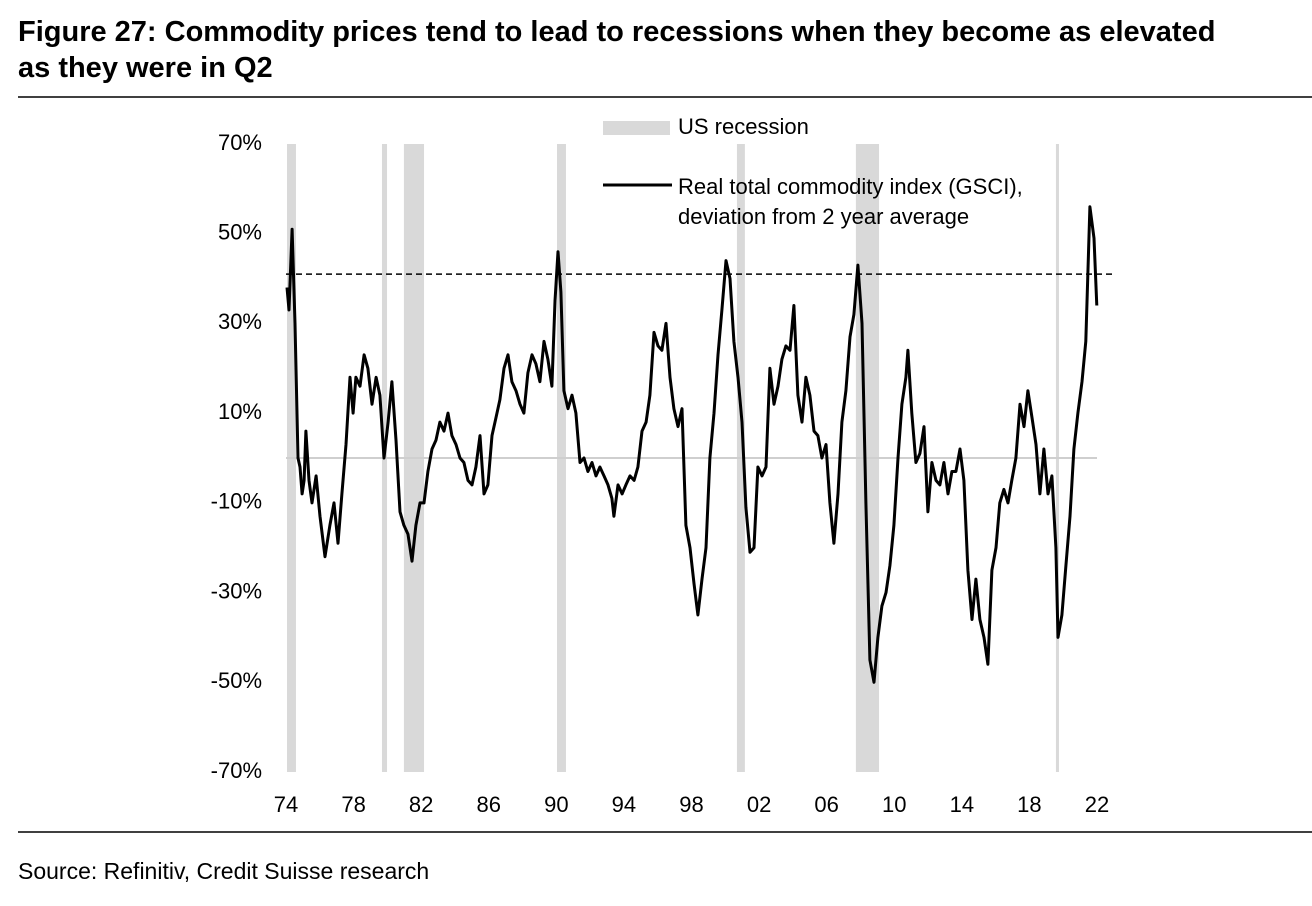 This screenshot has height=906, width=1312. What do you see at coordinates (236, 590) in the screenshot?
I see `y-tick-label: -30%` at bounding box center [236, 590].